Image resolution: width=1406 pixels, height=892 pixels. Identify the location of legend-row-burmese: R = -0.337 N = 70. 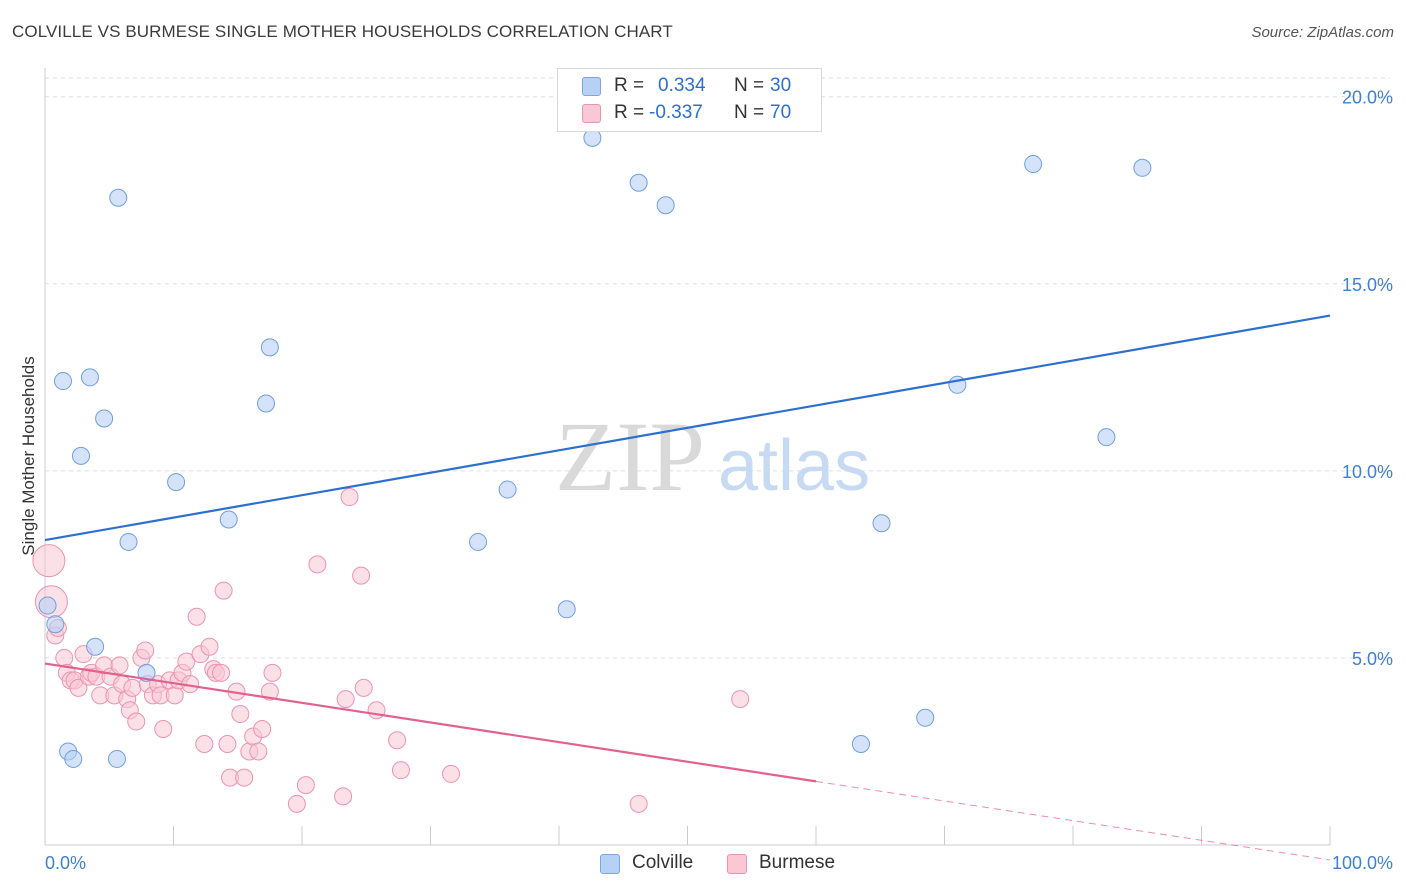
(689, 114).